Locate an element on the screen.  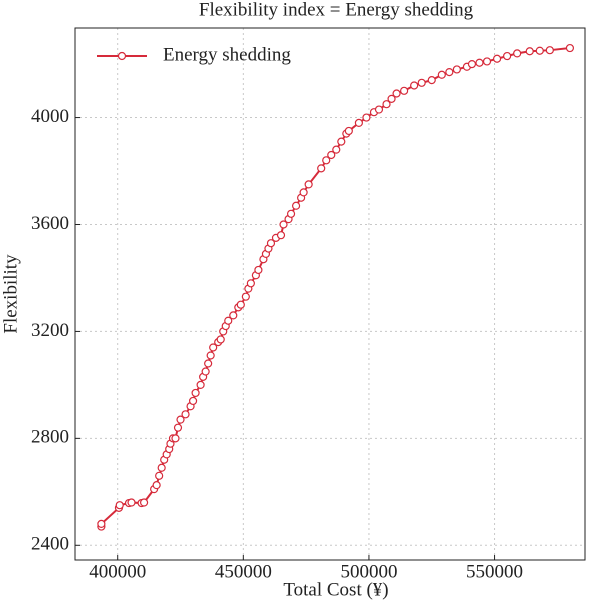
y-axis-label: Flexibility is located at coordinates (10, 294).